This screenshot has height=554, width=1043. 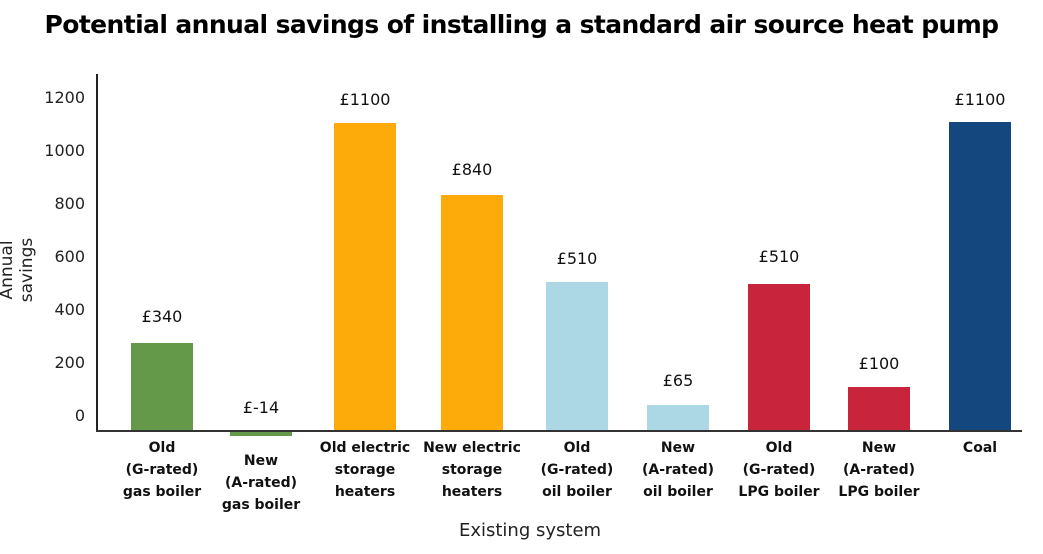 What do you see at coordinates (69, 362) in the screenshot?
I see `y-tick-200: 200` at bounding box center [69, 362].